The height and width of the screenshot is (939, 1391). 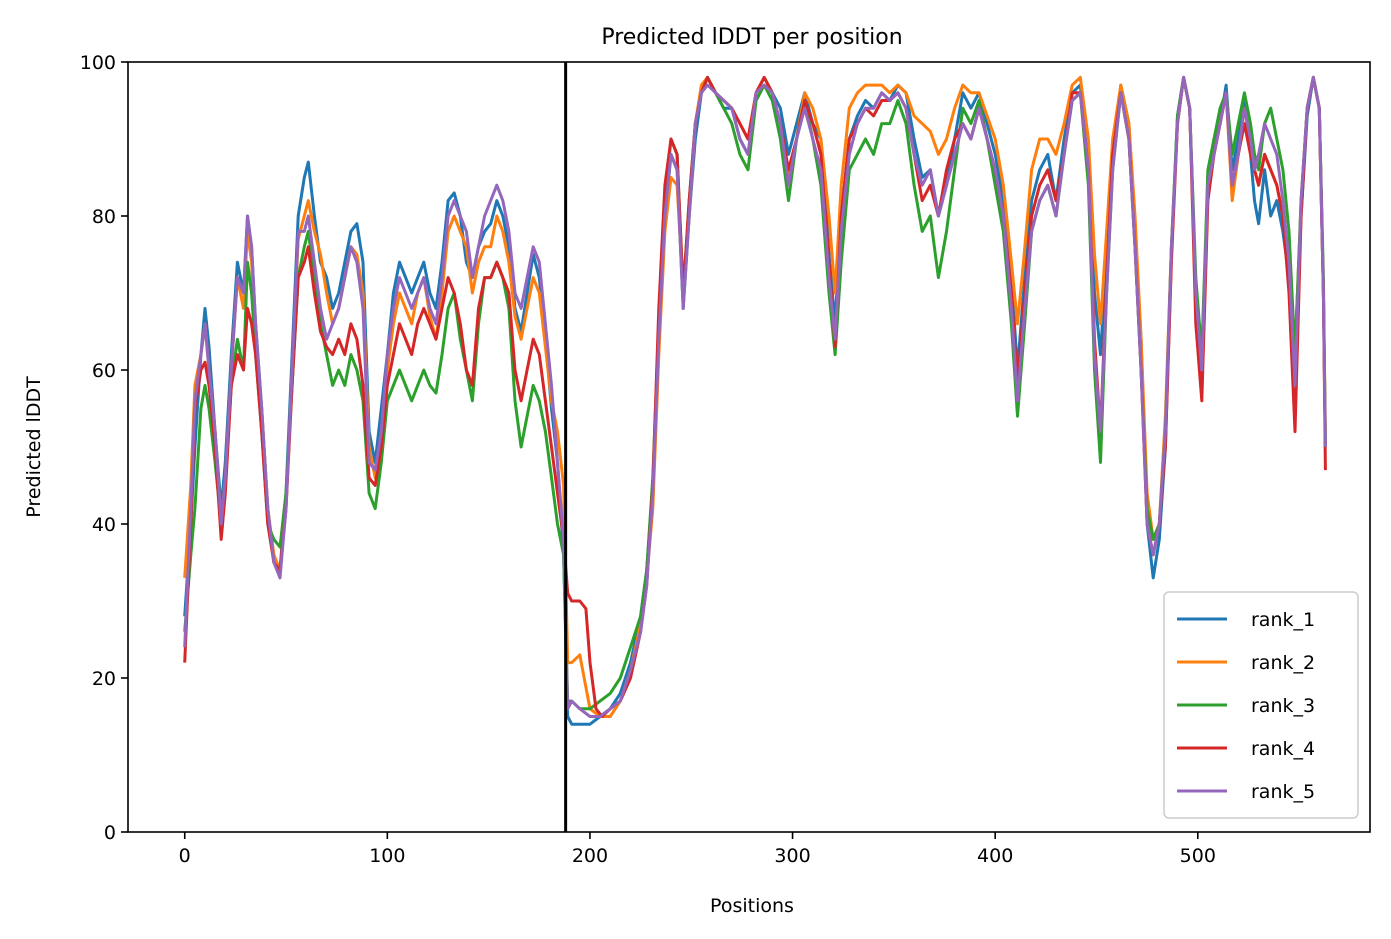 What do you see at coordinates (185, 856) in the screenshot?
I see `x-tick-label: 0` at bounding box center [185, 856].